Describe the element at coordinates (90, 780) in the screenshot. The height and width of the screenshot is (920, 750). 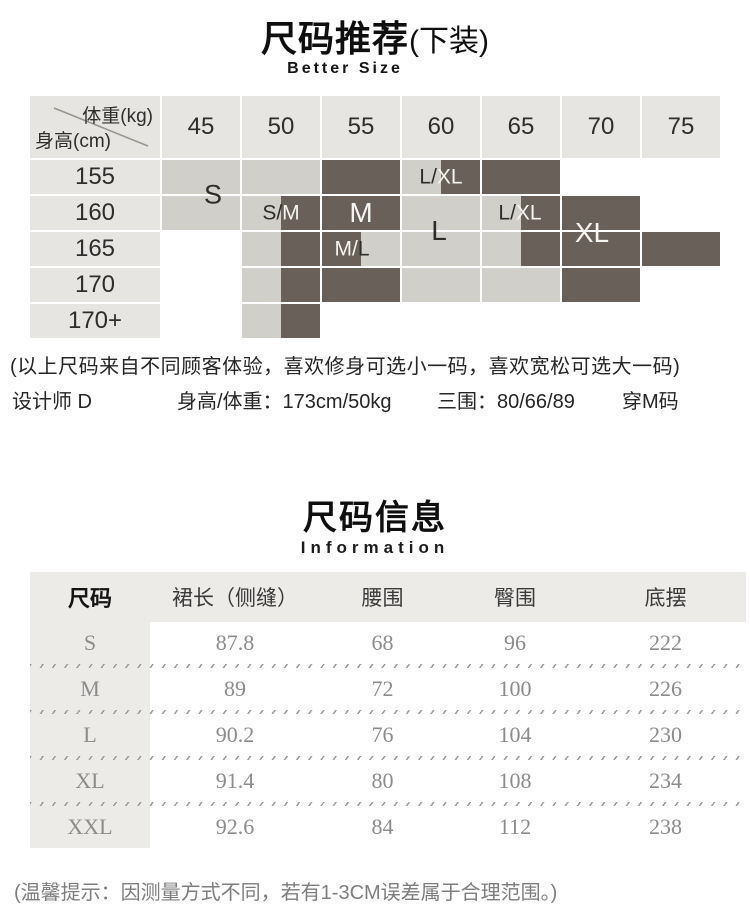
I see `info-size-cell: XL` at that location.